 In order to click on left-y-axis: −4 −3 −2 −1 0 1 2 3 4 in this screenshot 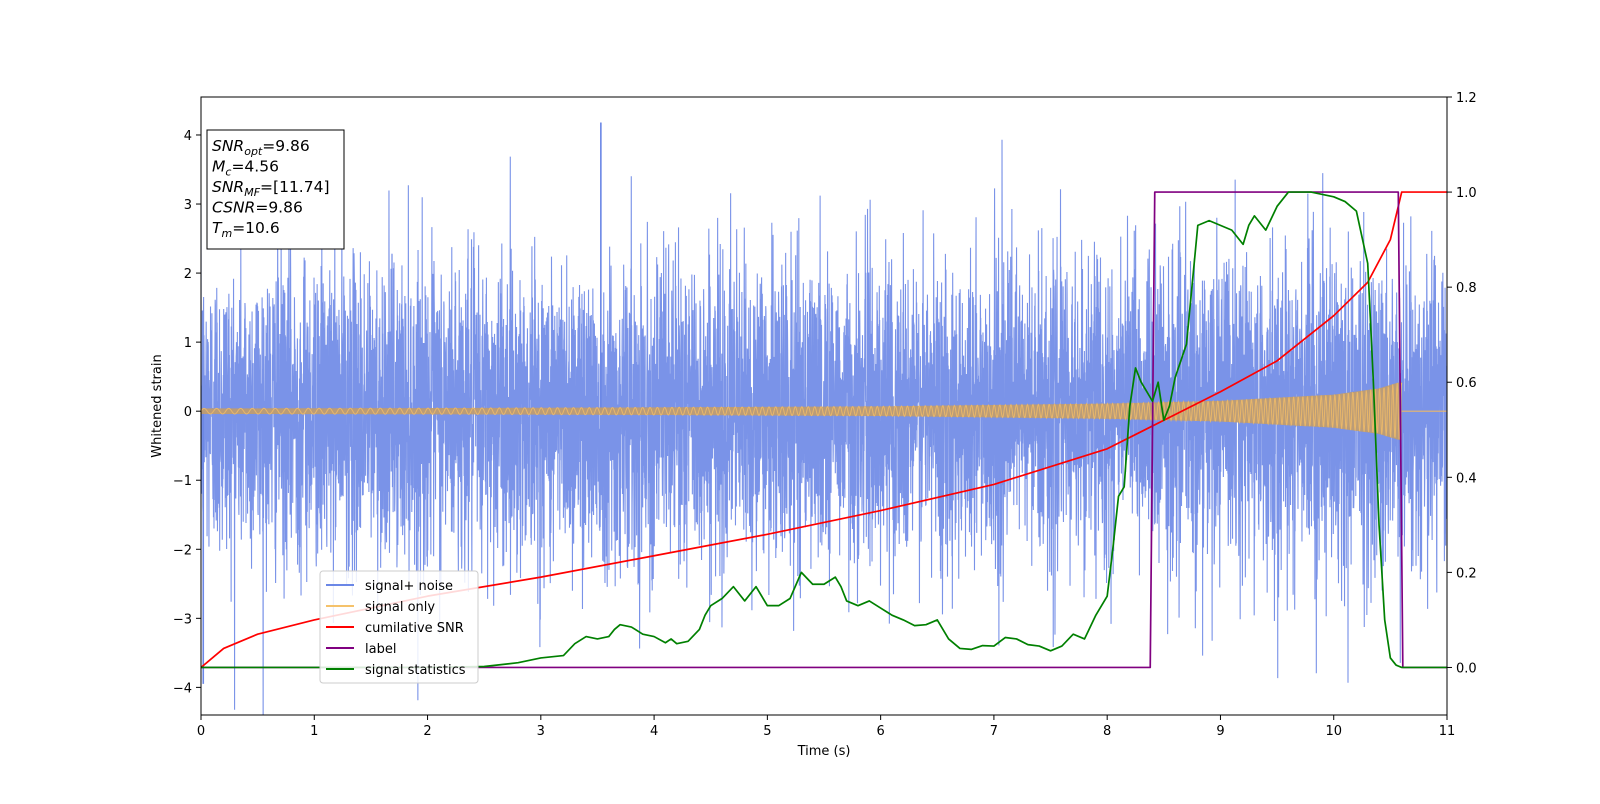, I will do `click(187, 412)`.